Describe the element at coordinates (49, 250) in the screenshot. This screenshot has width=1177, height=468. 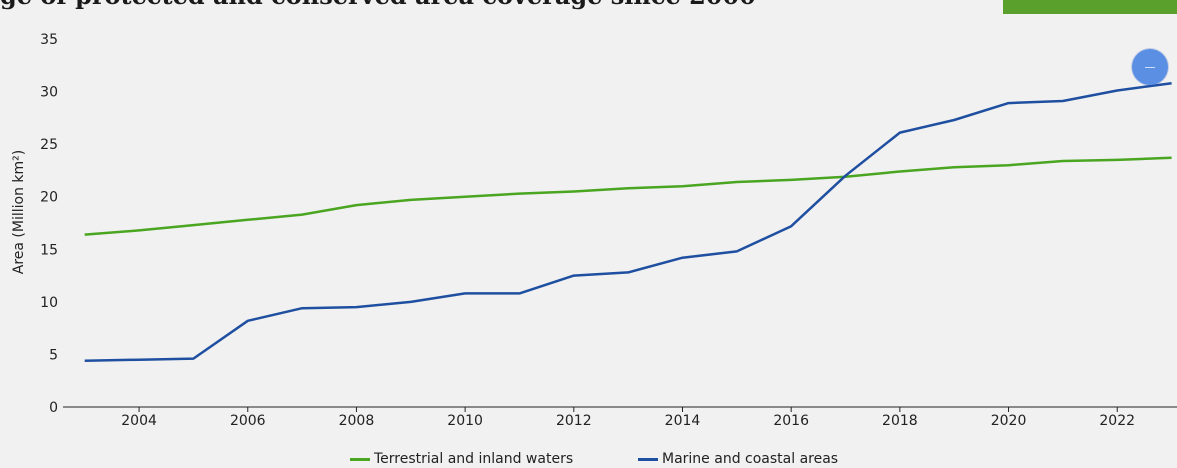
I see `y-tick-label: 15` at that location.